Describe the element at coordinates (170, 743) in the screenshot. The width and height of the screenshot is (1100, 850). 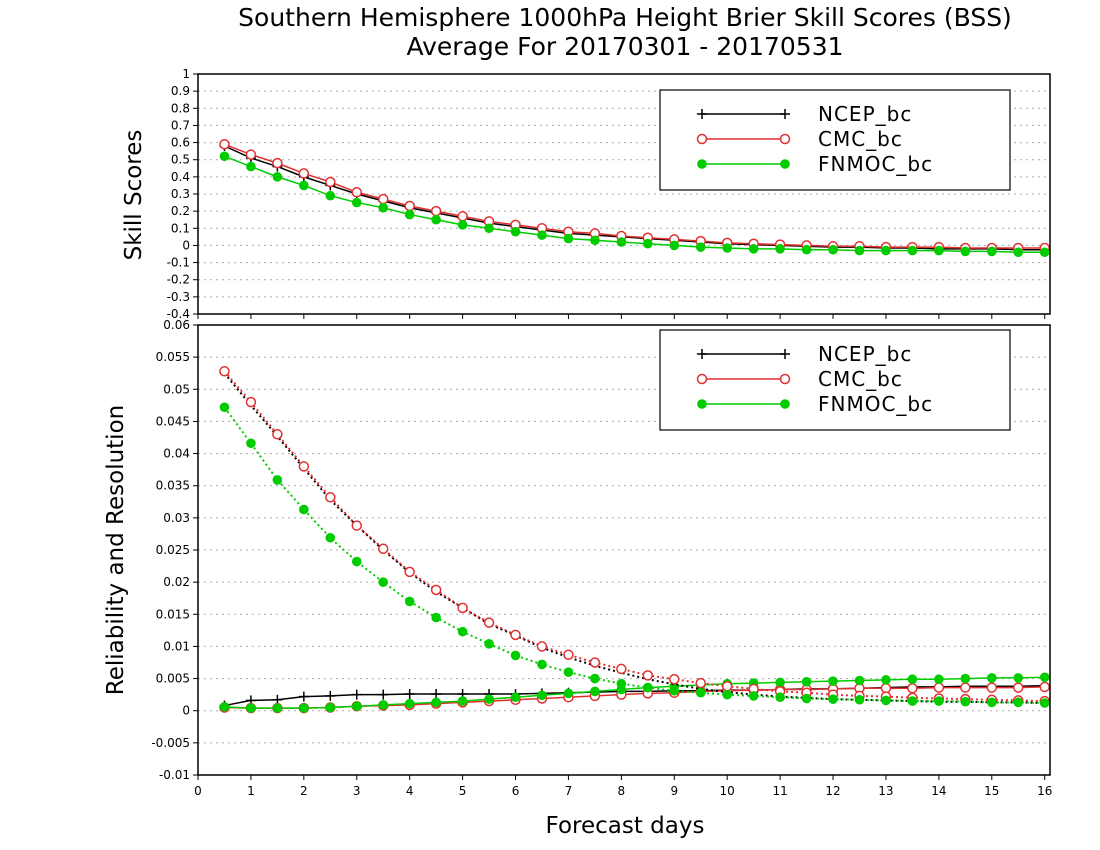
I see `y-tick-label: -0.005` at that location.